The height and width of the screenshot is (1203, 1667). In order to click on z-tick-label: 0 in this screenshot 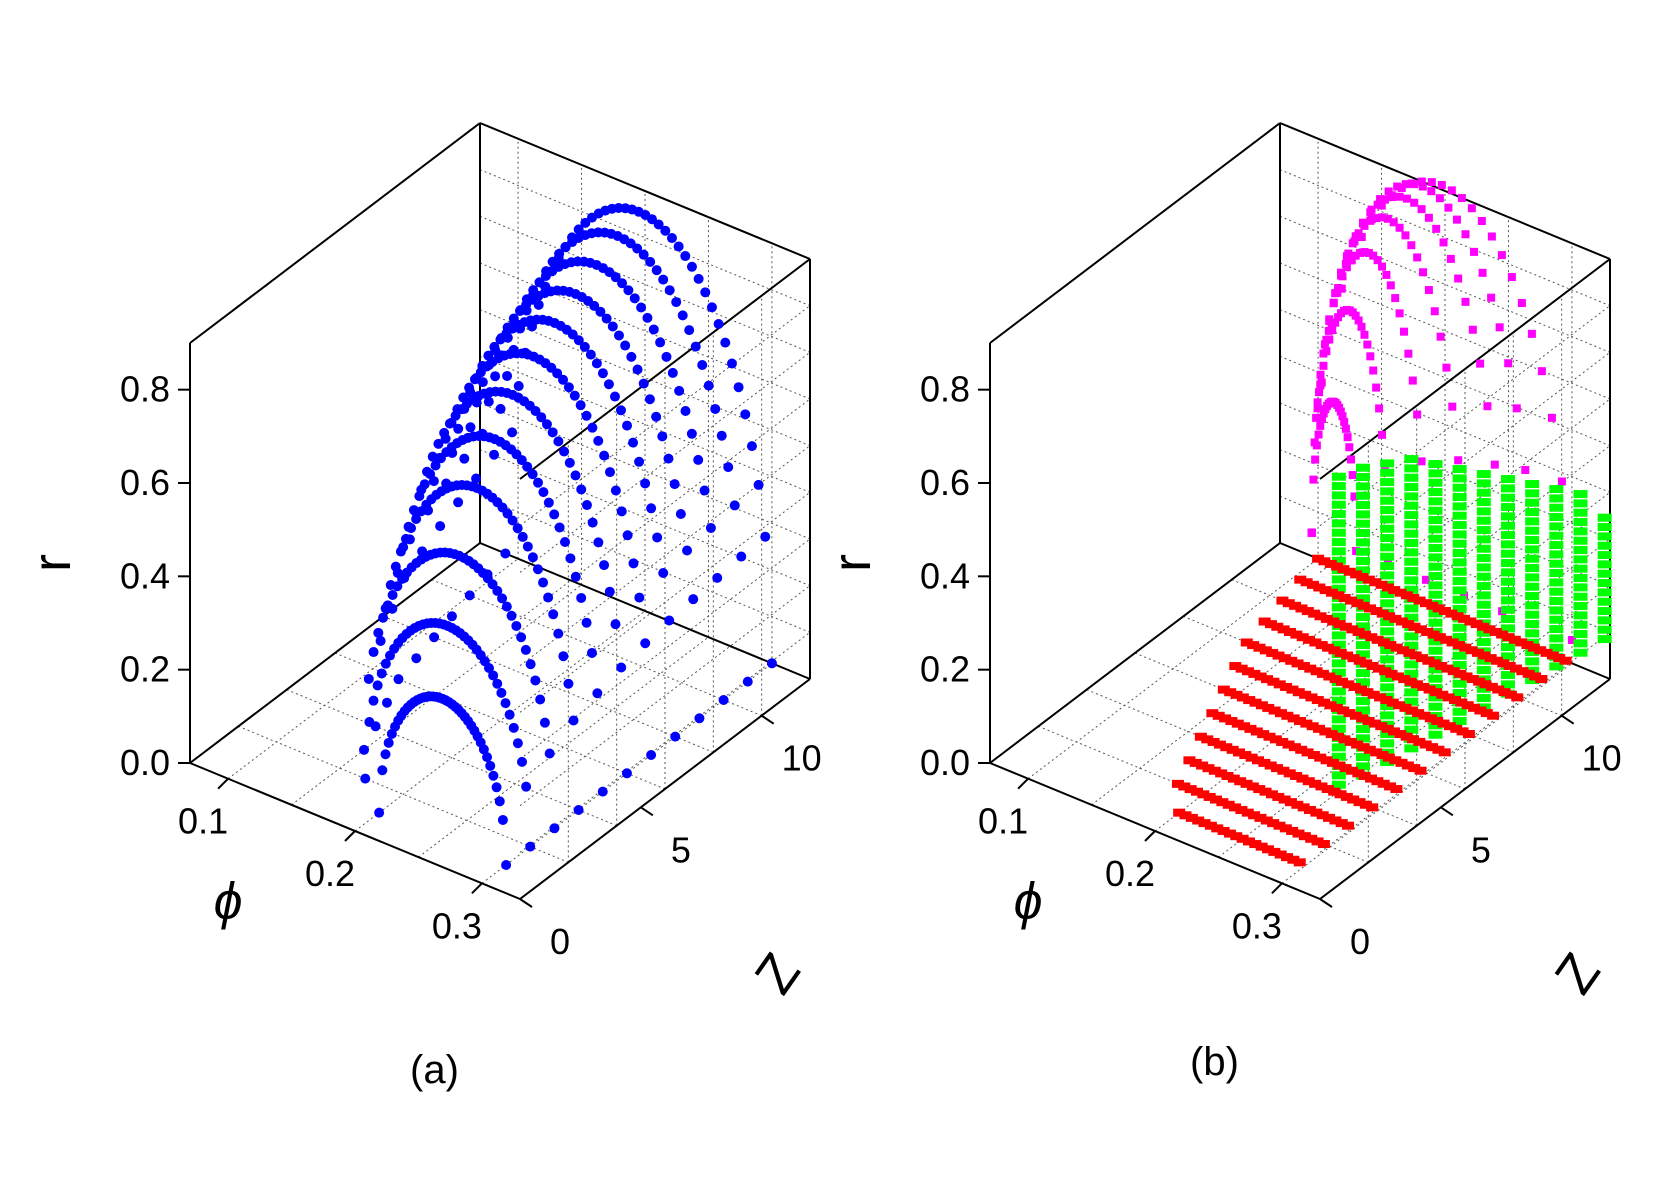, I will do `click(1360, 941)`.